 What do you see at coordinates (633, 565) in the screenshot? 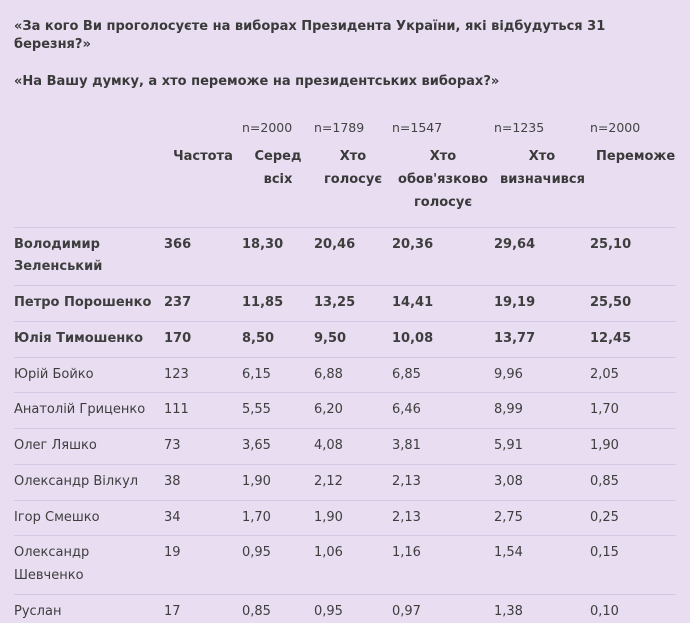
I see `value-cell: 0,15` at bounding box center [633, 565].